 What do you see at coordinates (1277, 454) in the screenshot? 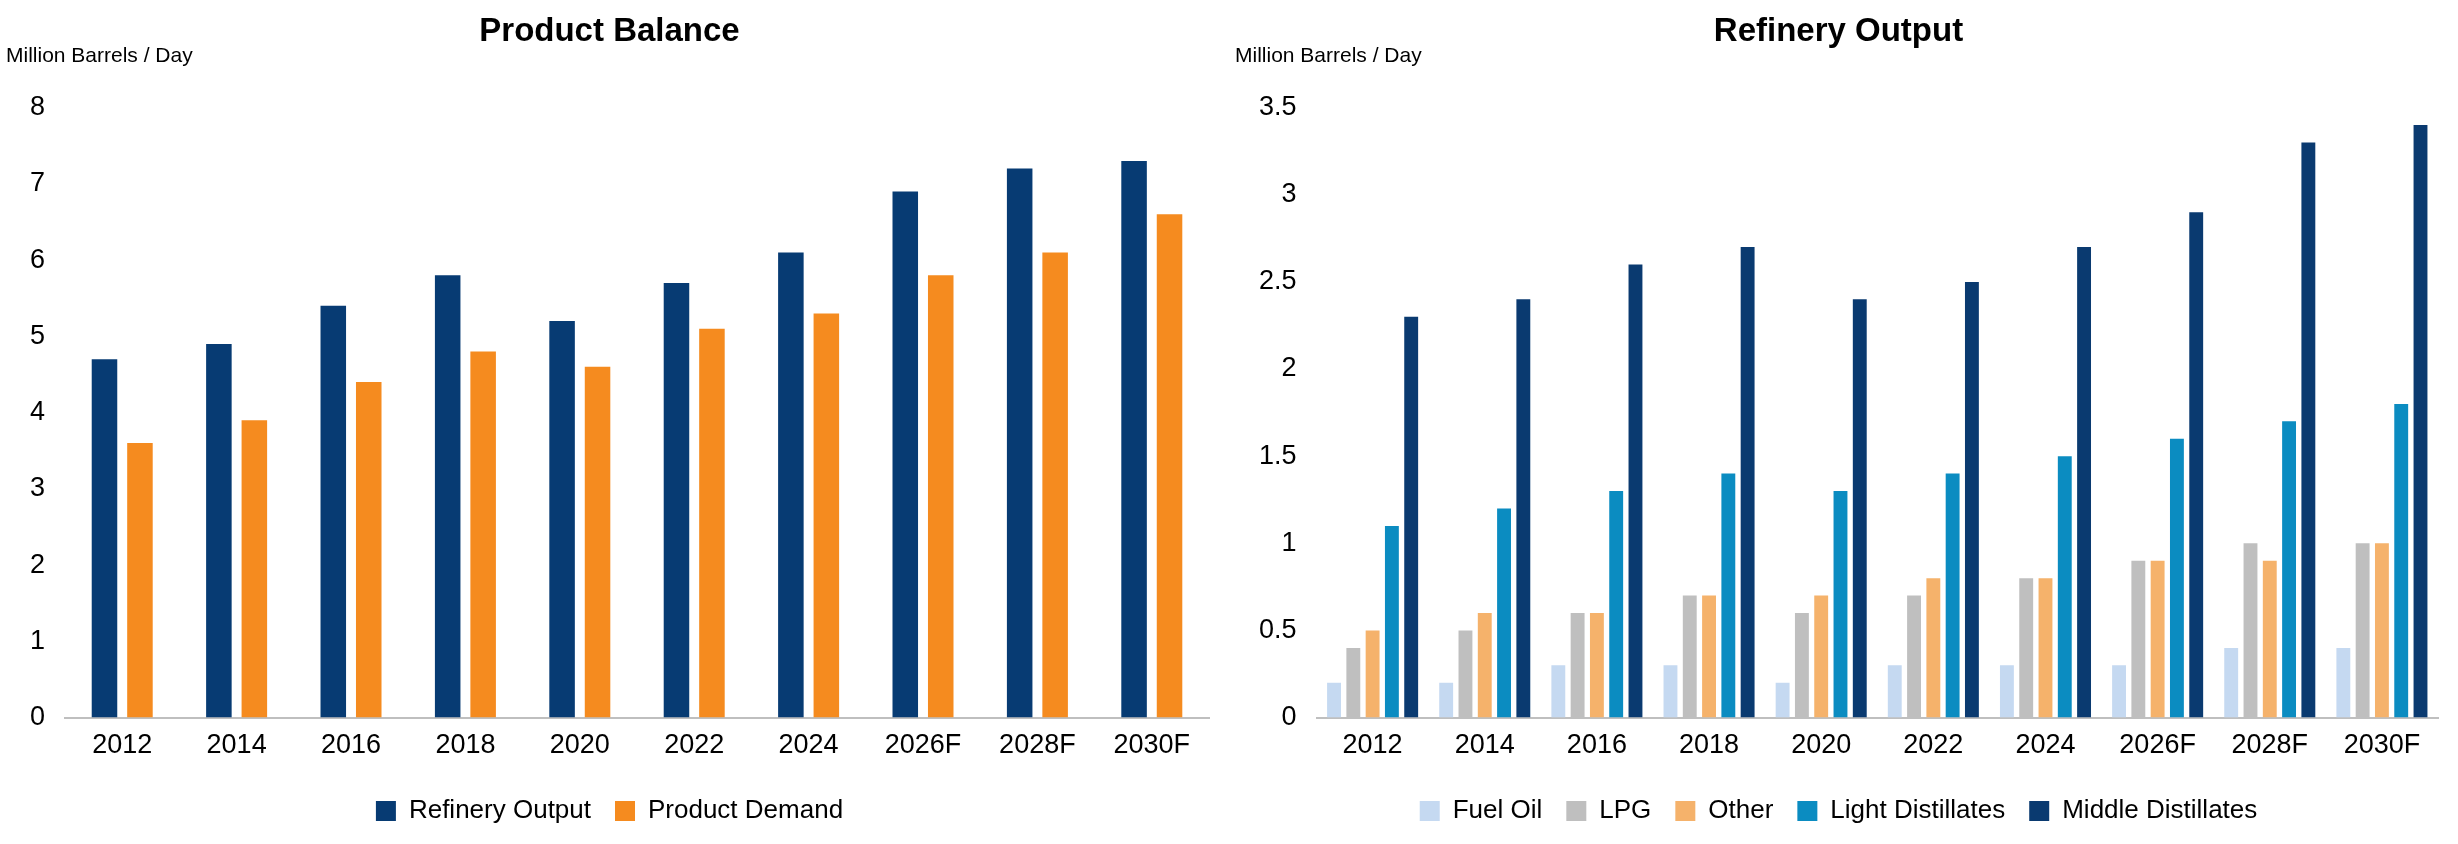
I see `y-tick-label: 1.5` at bounding box center [1277, 454].